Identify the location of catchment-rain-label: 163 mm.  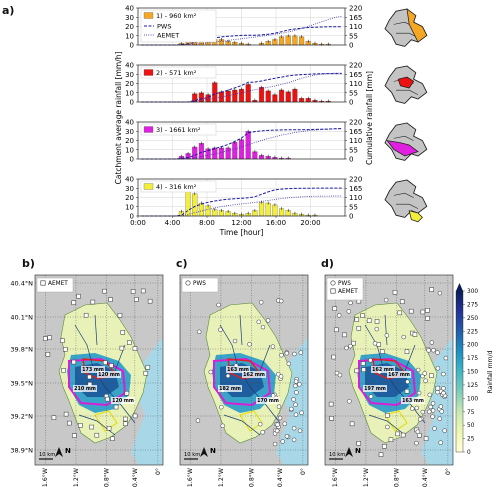
(413, 401).